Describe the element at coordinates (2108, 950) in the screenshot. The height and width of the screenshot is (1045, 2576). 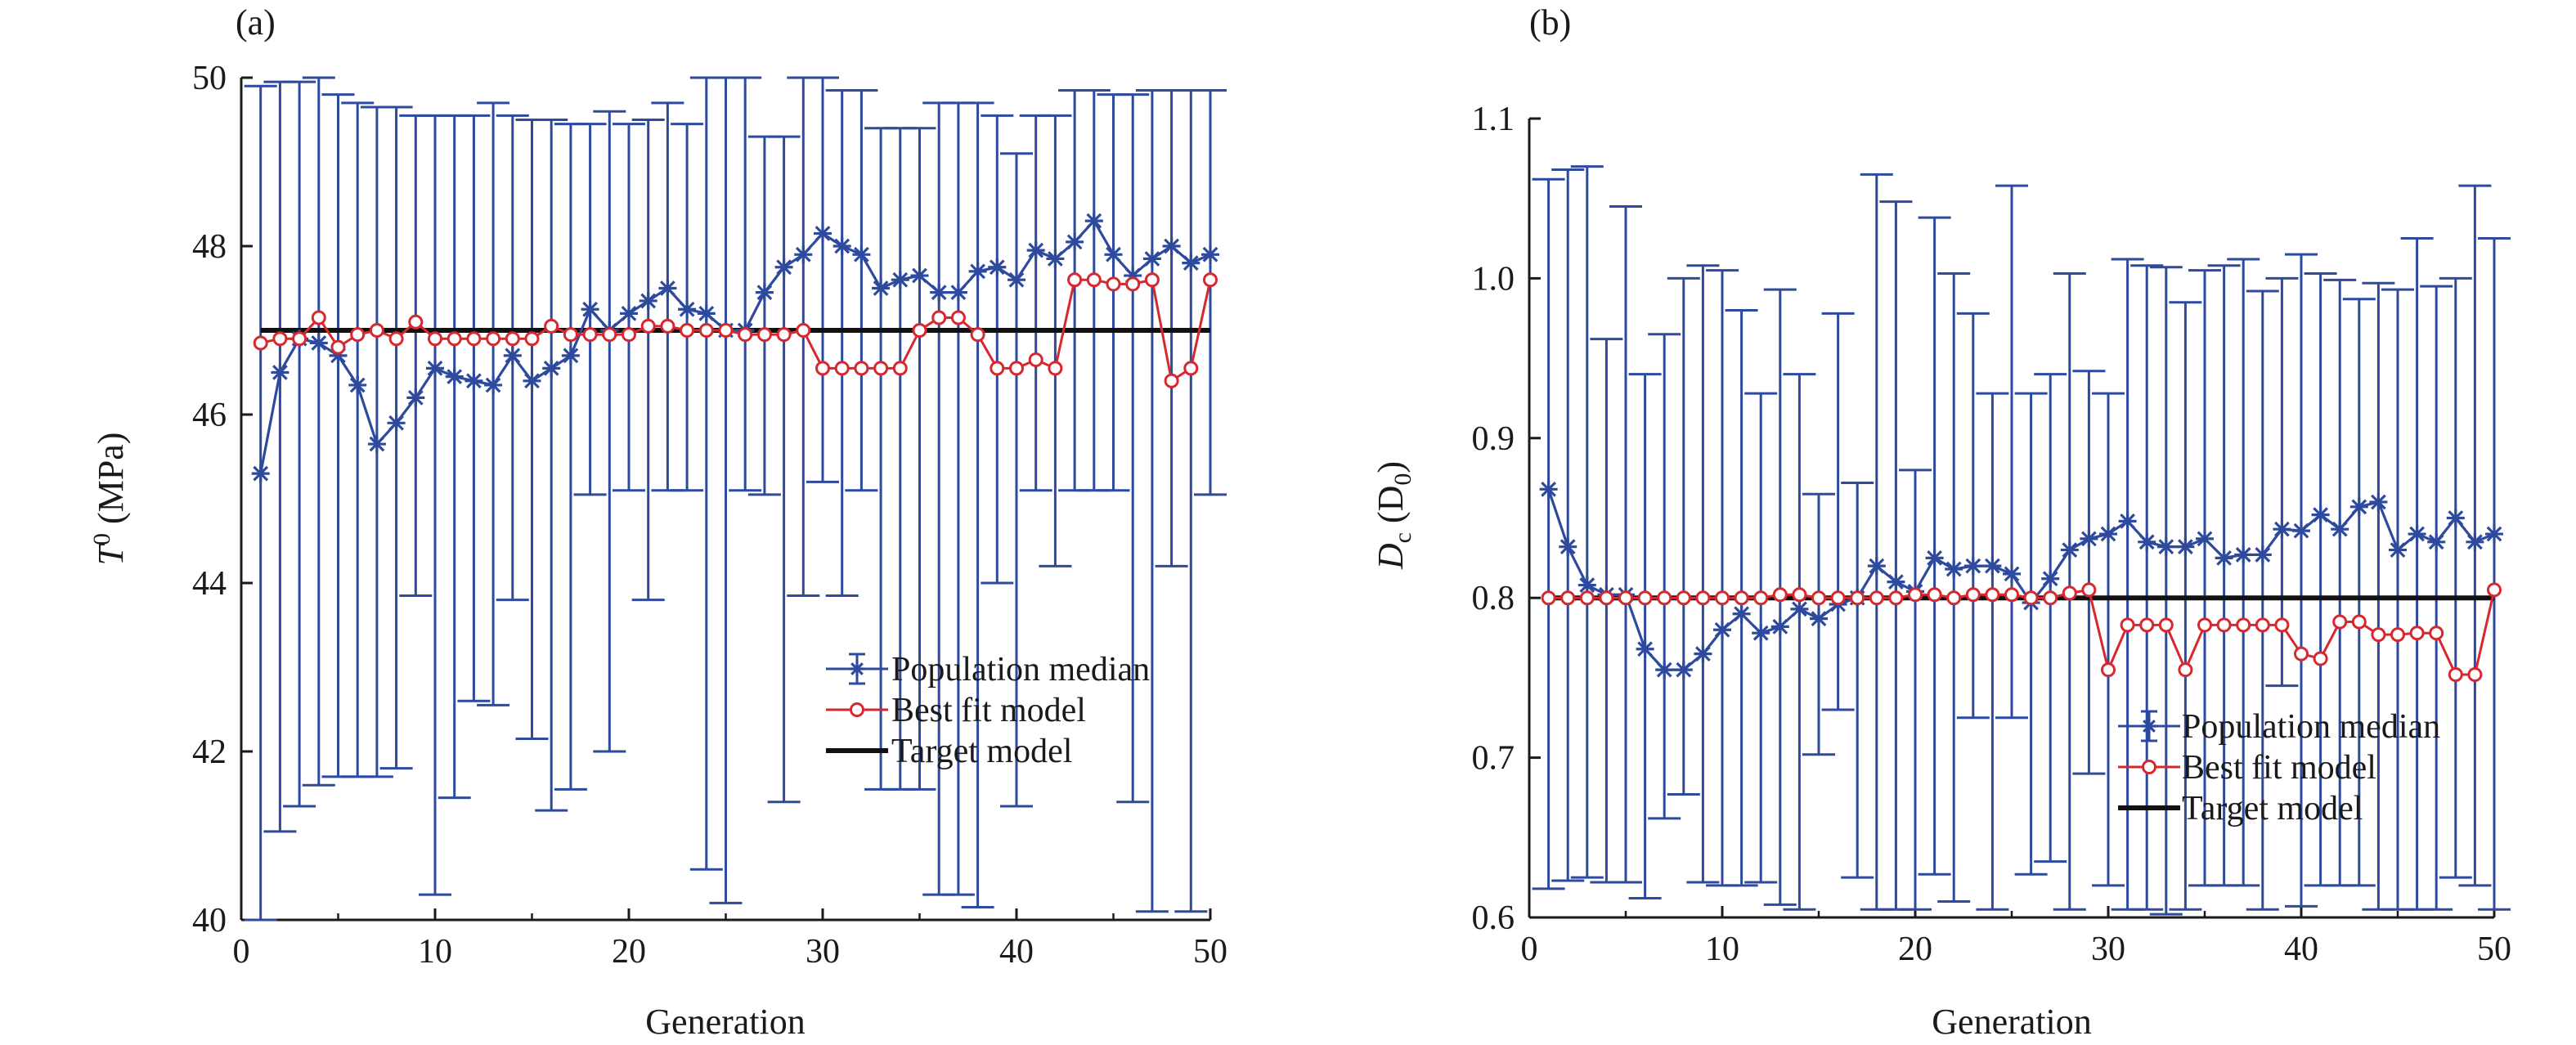
I see `panel-b-x-tick-label-3: 30` at that location.